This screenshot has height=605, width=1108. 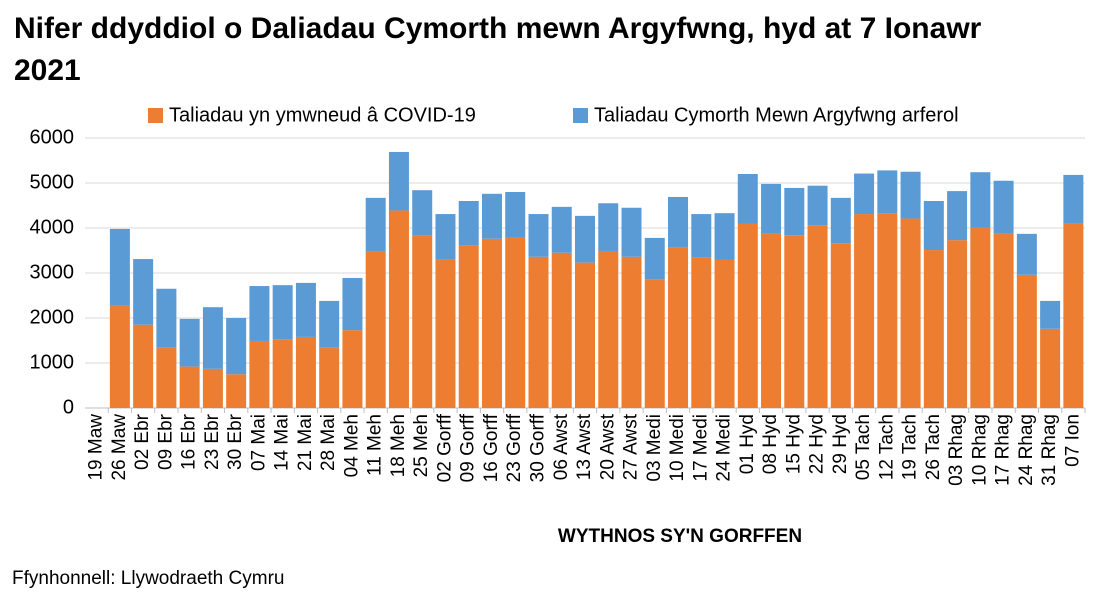 I want to click on legend-swatch, so click(x=155, y=115).